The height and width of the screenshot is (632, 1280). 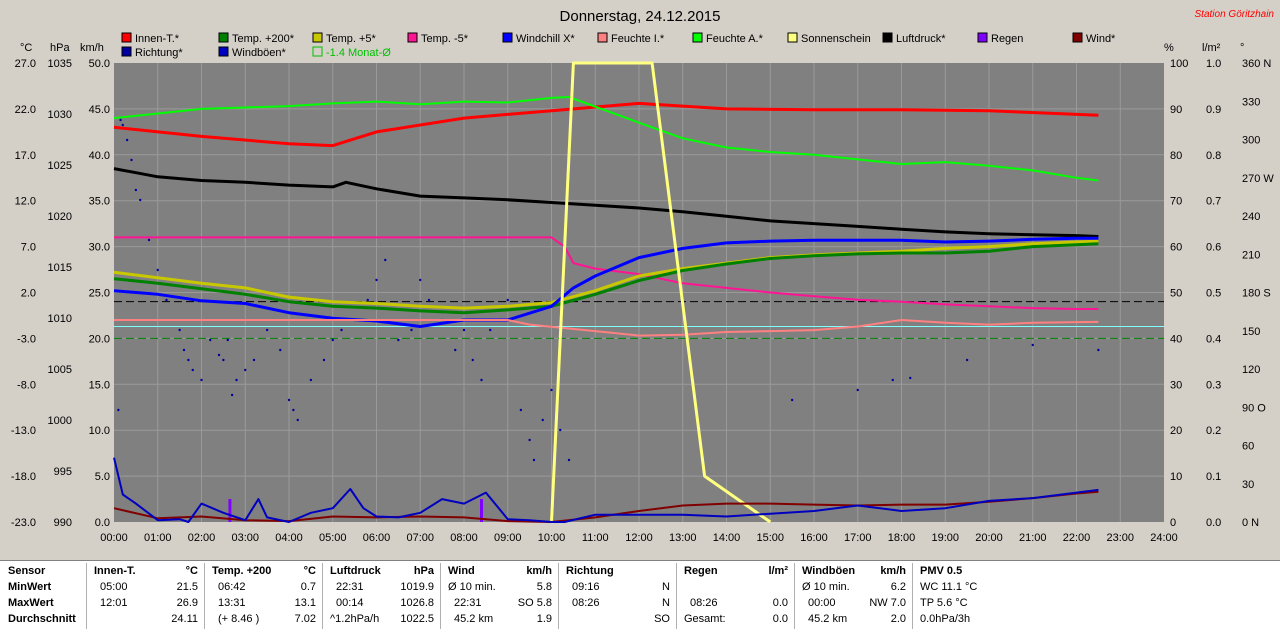 I want to click on wind-tick-label: 20.0, so click(x=99, y=339).